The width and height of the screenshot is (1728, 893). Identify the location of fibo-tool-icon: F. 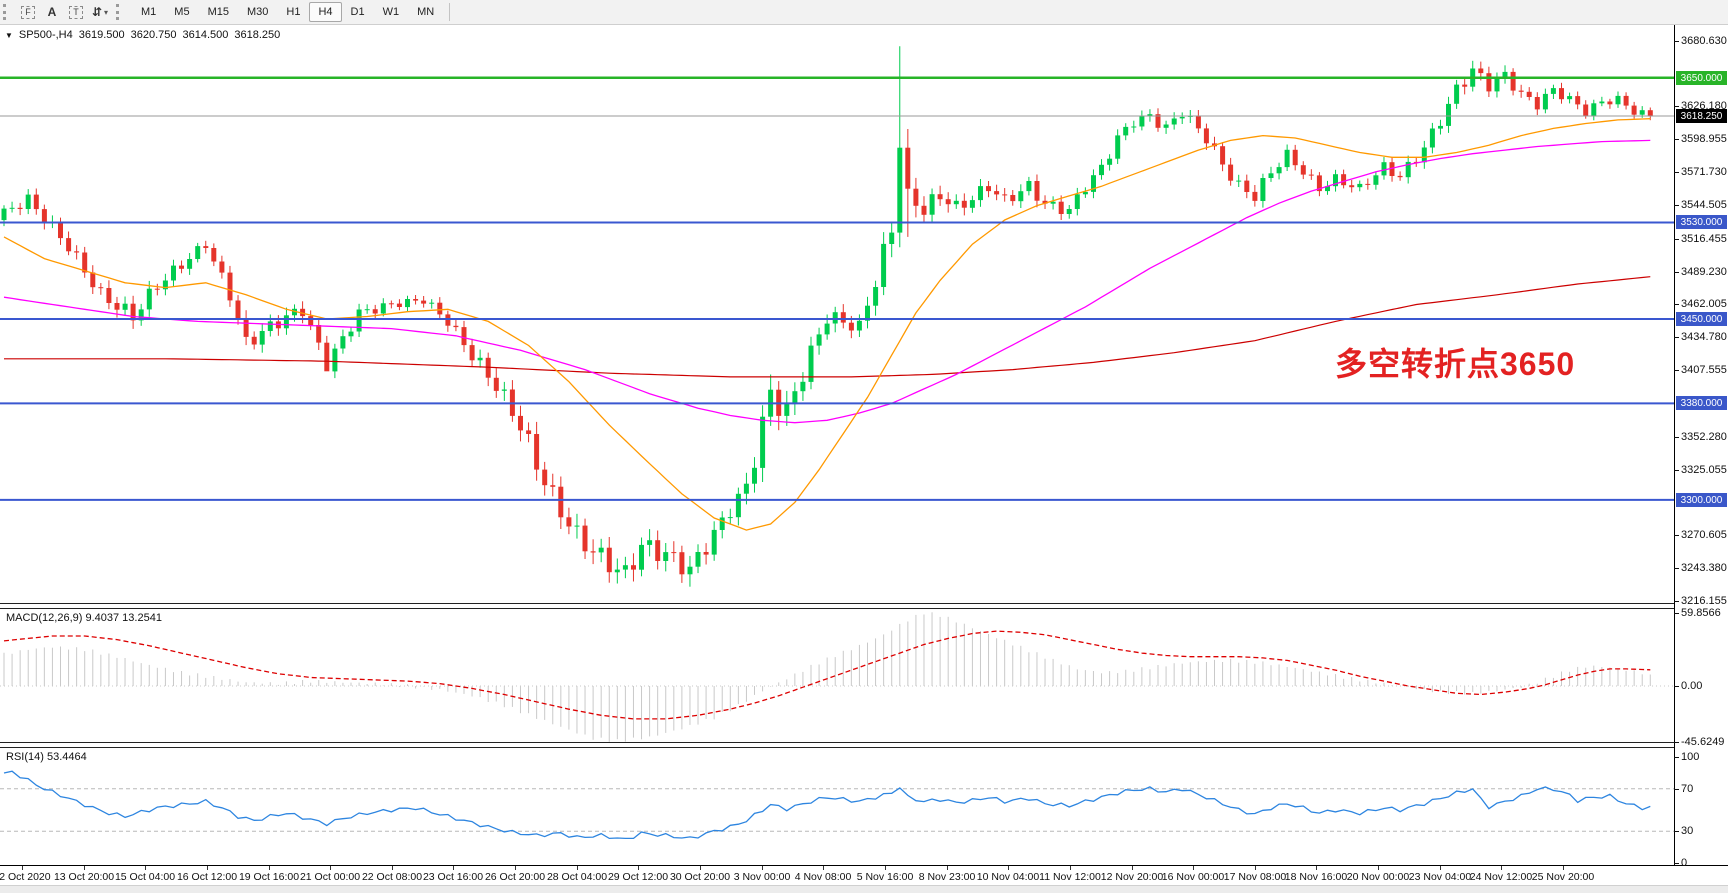
(28, 12).